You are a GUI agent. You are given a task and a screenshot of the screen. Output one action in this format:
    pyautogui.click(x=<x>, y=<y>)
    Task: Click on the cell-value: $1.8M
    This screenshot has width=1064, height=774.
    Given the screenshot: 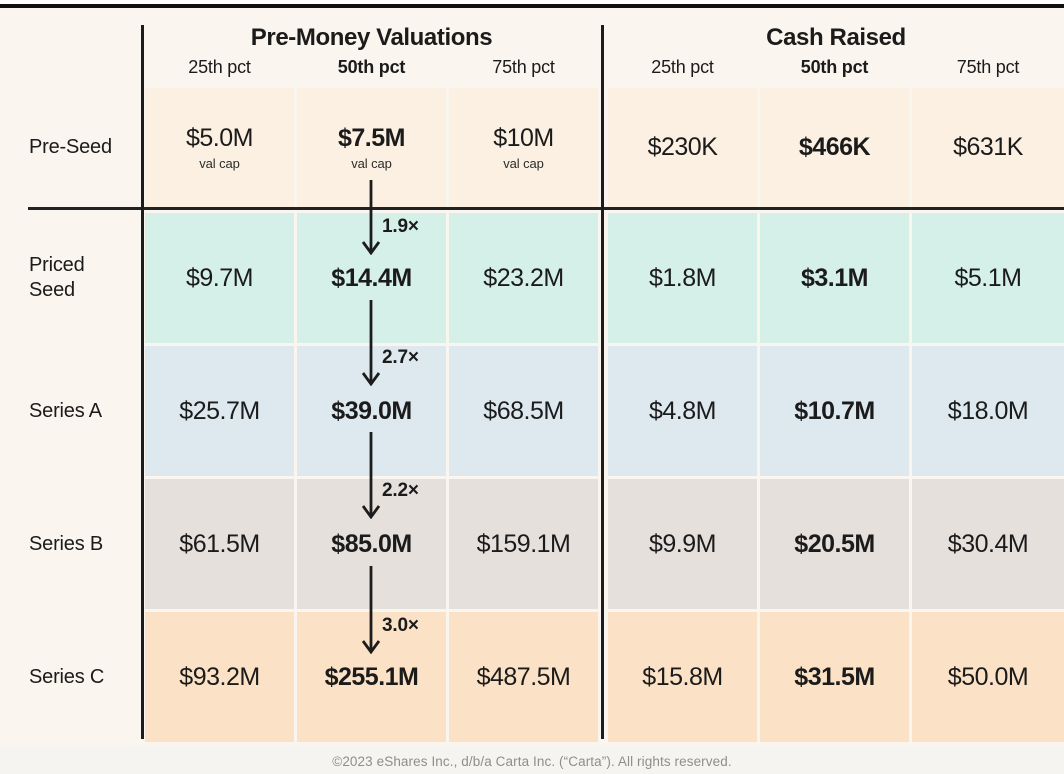 What is the action you would take?
    pyautogui.click(x=682, y=277)
    